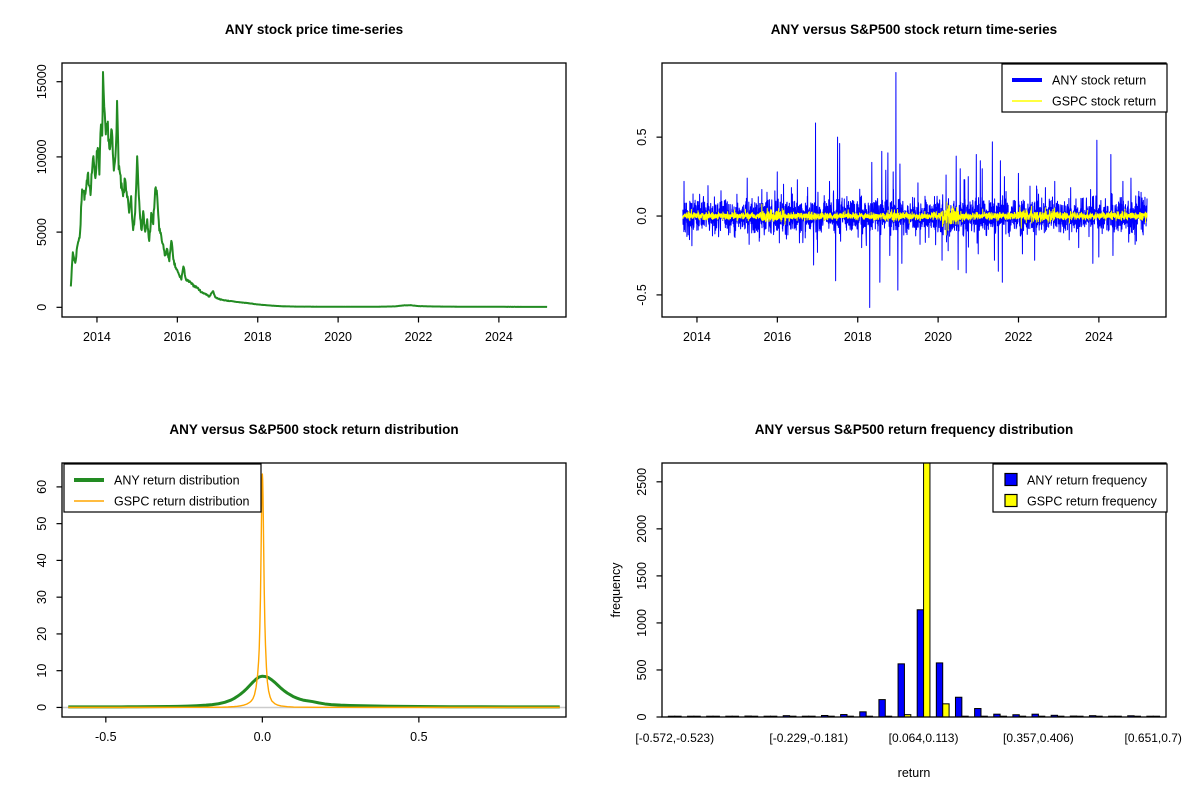  What do you see at coordinates (1099, 81) in the screenshot?
I see `legend-label: ANY stock return` at bounding box center [1099, 81].